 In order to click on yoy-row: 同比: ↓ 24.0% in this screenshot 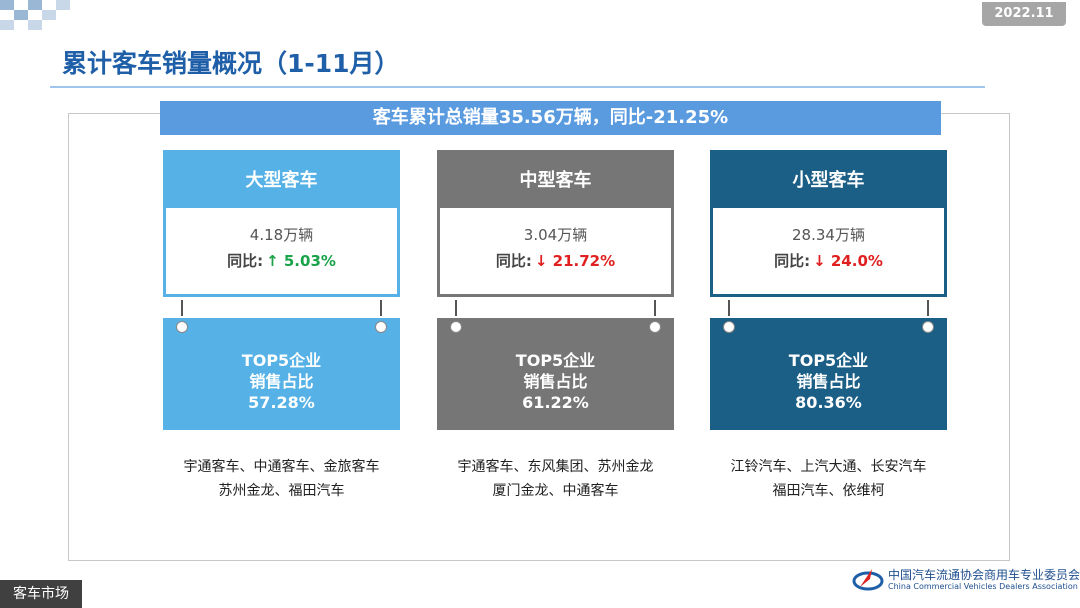, I will do `click(828, 261)`.